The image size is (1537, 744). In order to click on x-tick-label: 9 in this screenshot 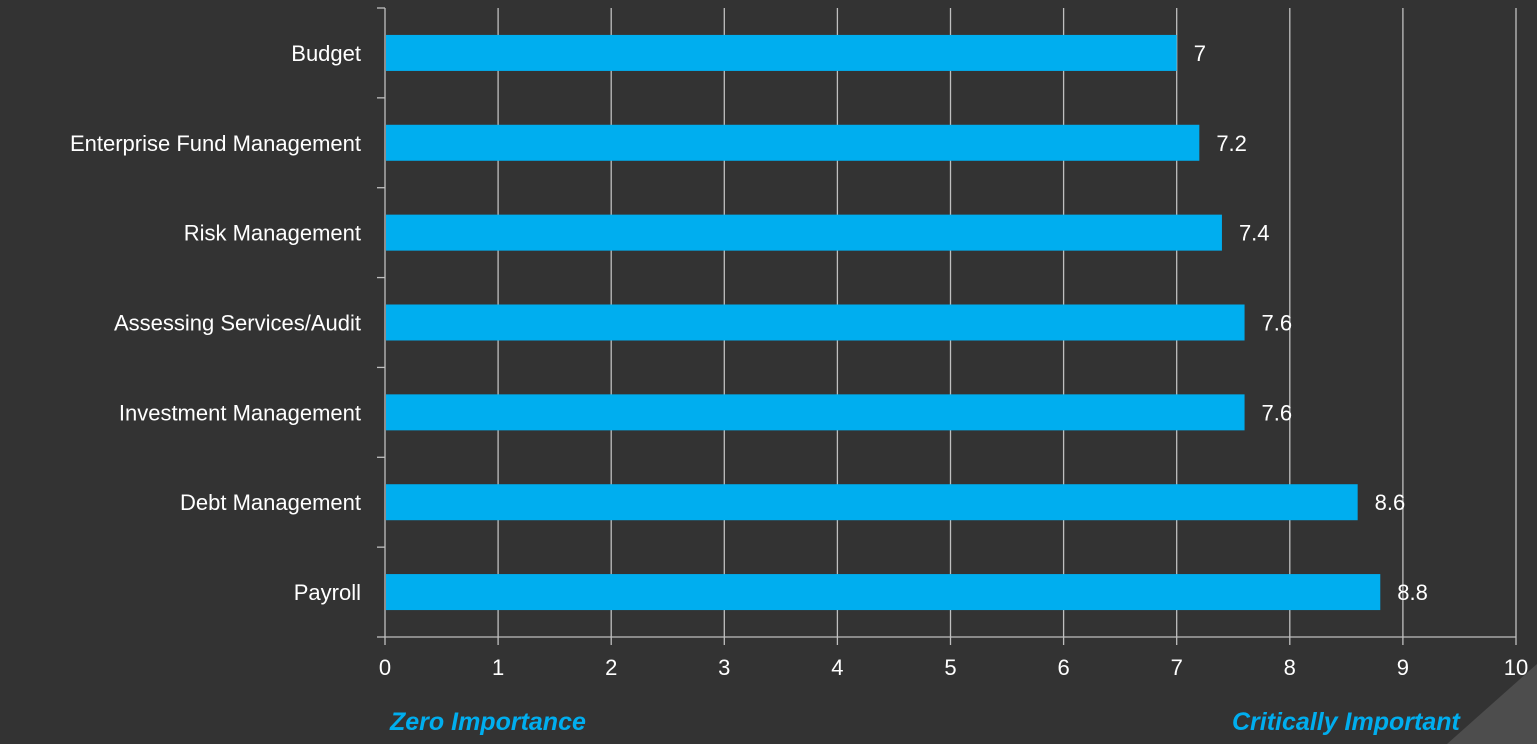, I will do `click(1403, 667)`.